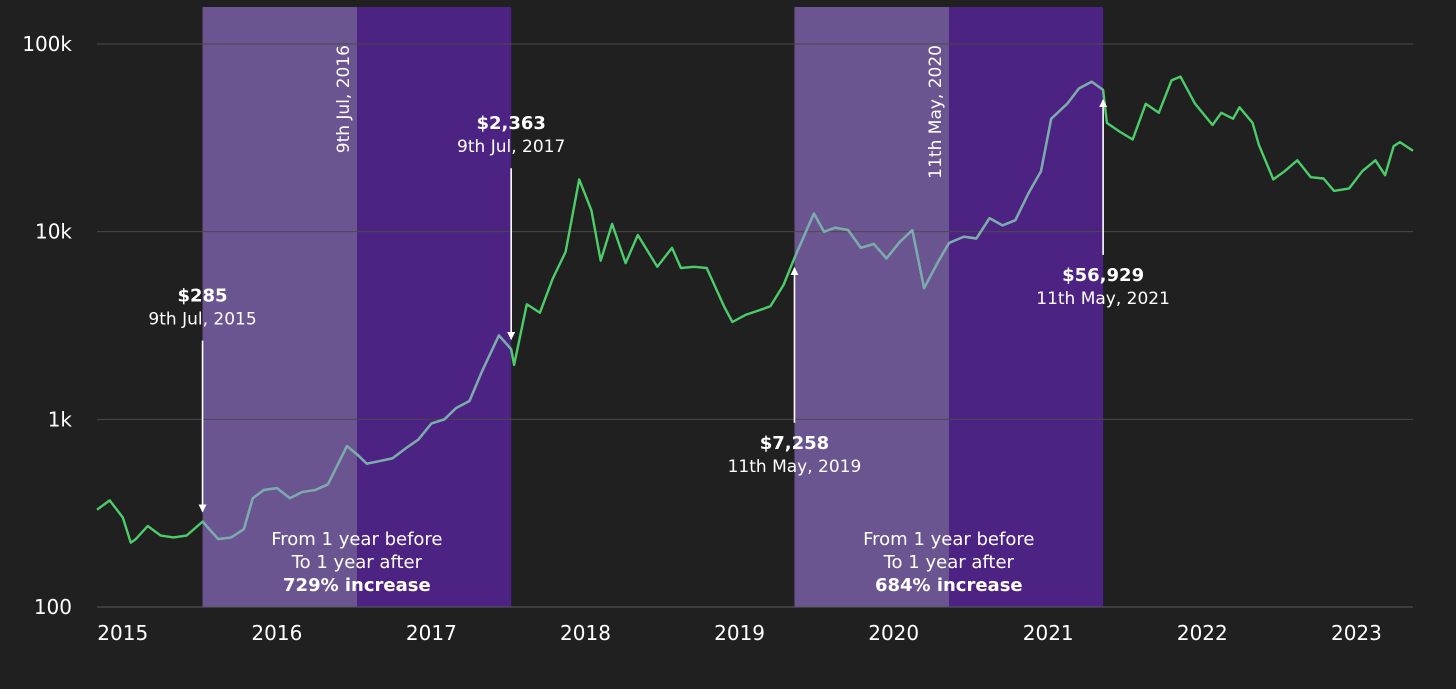  What do you see at coordinates (739, 633) in the screenshot?
I see `x-tick-label-2019: 2019` at bounding box center [739, 633].